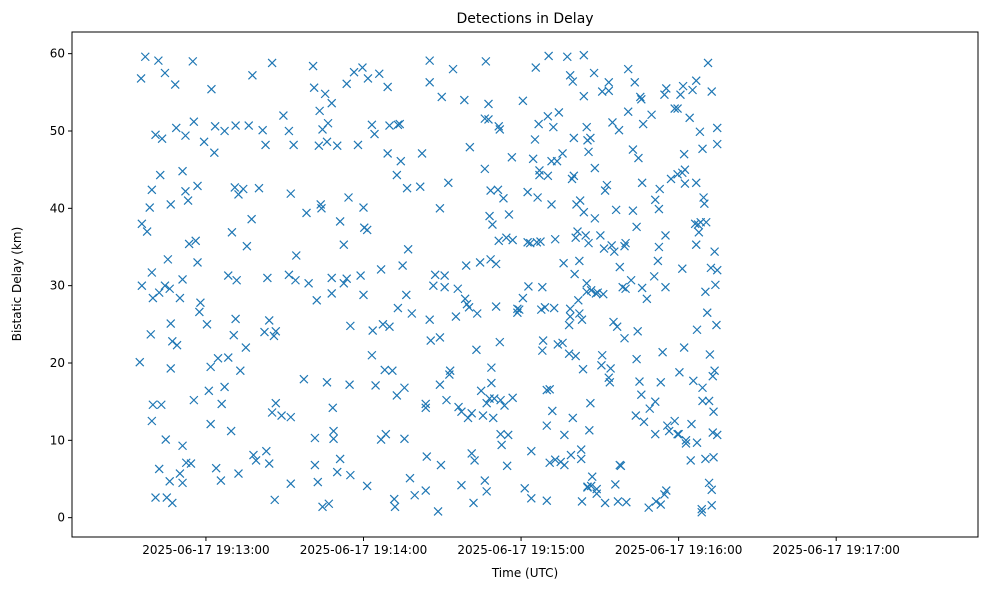 The image size is (989, 594). I want to click on y-tick-label: 50, so click(57, 131).